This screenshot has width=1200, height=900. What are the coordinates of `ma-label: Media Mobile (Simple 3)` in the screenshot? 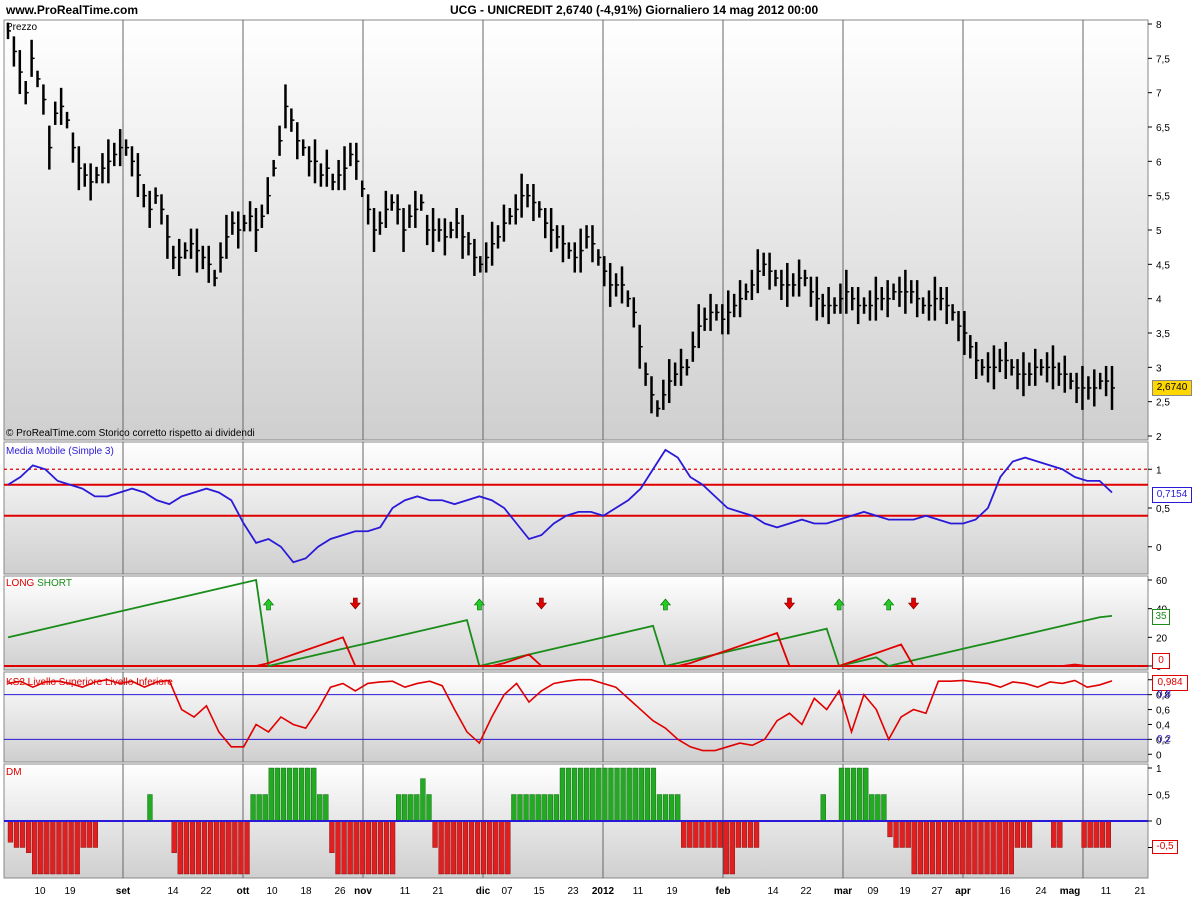 It's located at (60, 451).